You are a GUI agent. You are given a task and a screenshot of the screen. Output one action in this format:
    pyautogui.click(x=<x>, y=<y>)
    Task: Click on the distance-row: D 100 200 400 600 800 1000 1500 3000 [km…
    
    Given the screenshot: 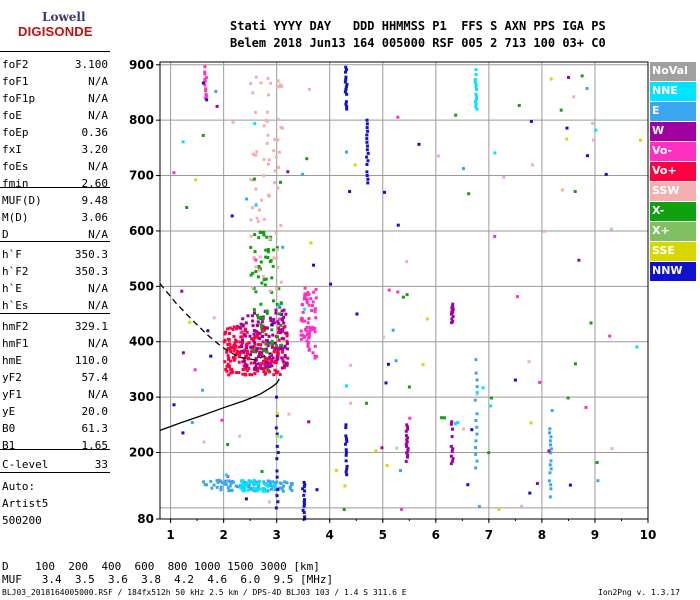 What is the action you would take?
    pyautogui.click(x=161, y=566)
    